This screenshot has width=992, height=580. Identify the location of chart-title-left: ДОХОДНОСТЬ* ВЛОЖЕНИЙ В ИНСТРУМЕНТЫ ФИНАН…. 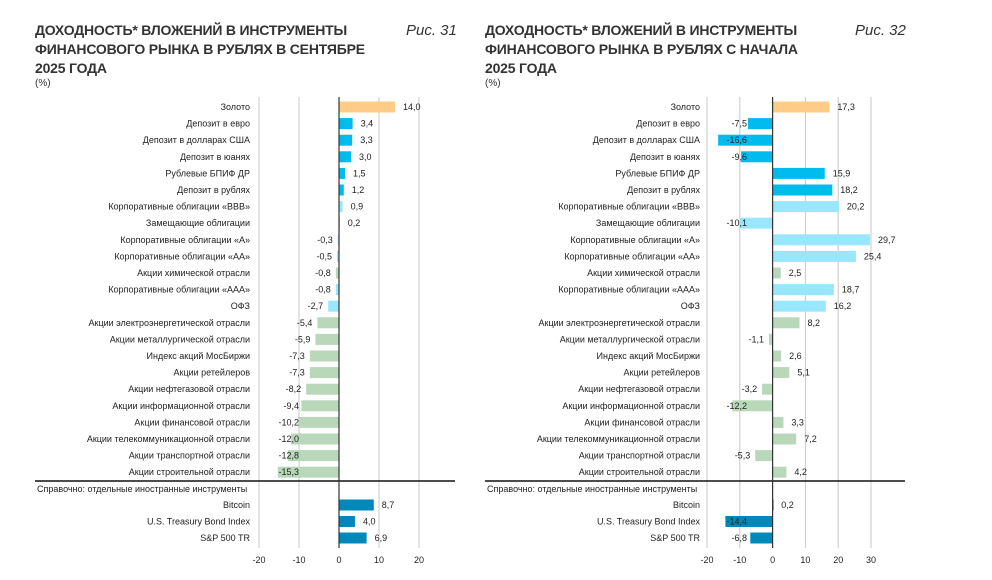
(200, 49).